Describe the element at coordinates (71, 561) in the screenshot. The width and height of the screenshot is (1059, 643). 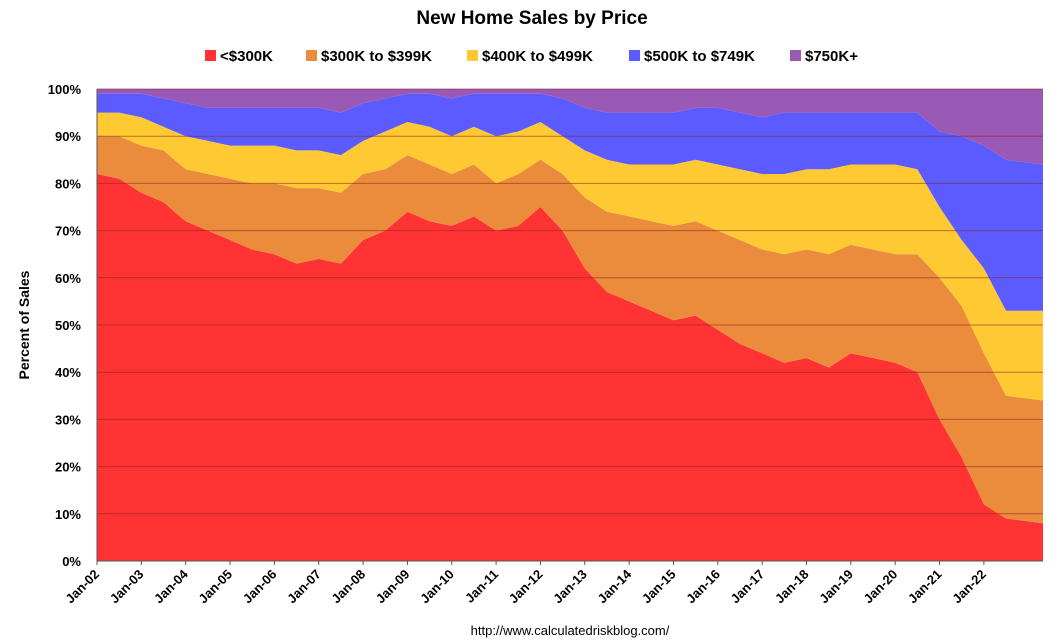
I see `y-tick-label: 0%` at that location.